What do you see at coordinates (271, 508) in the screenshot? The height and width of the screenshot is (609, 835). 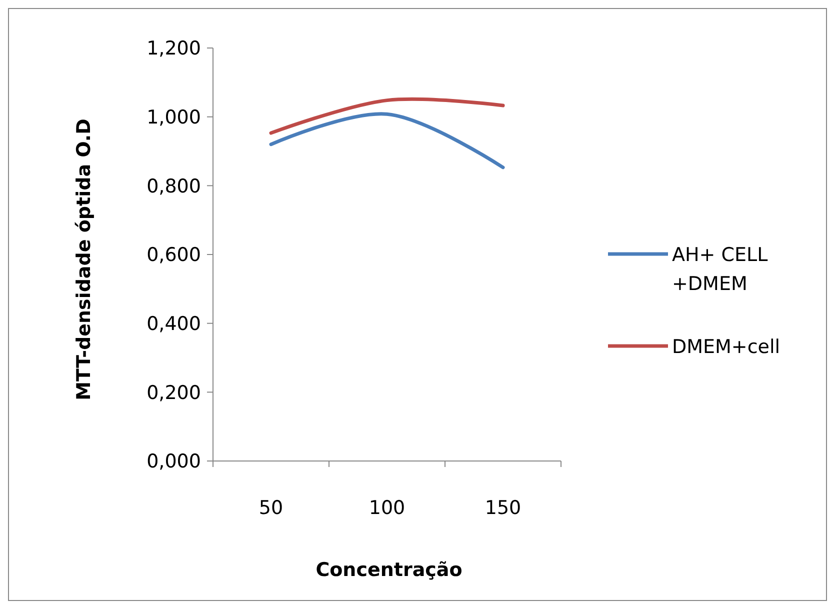 I see `x-tick-label: 50` at bounding box center [271, 508].